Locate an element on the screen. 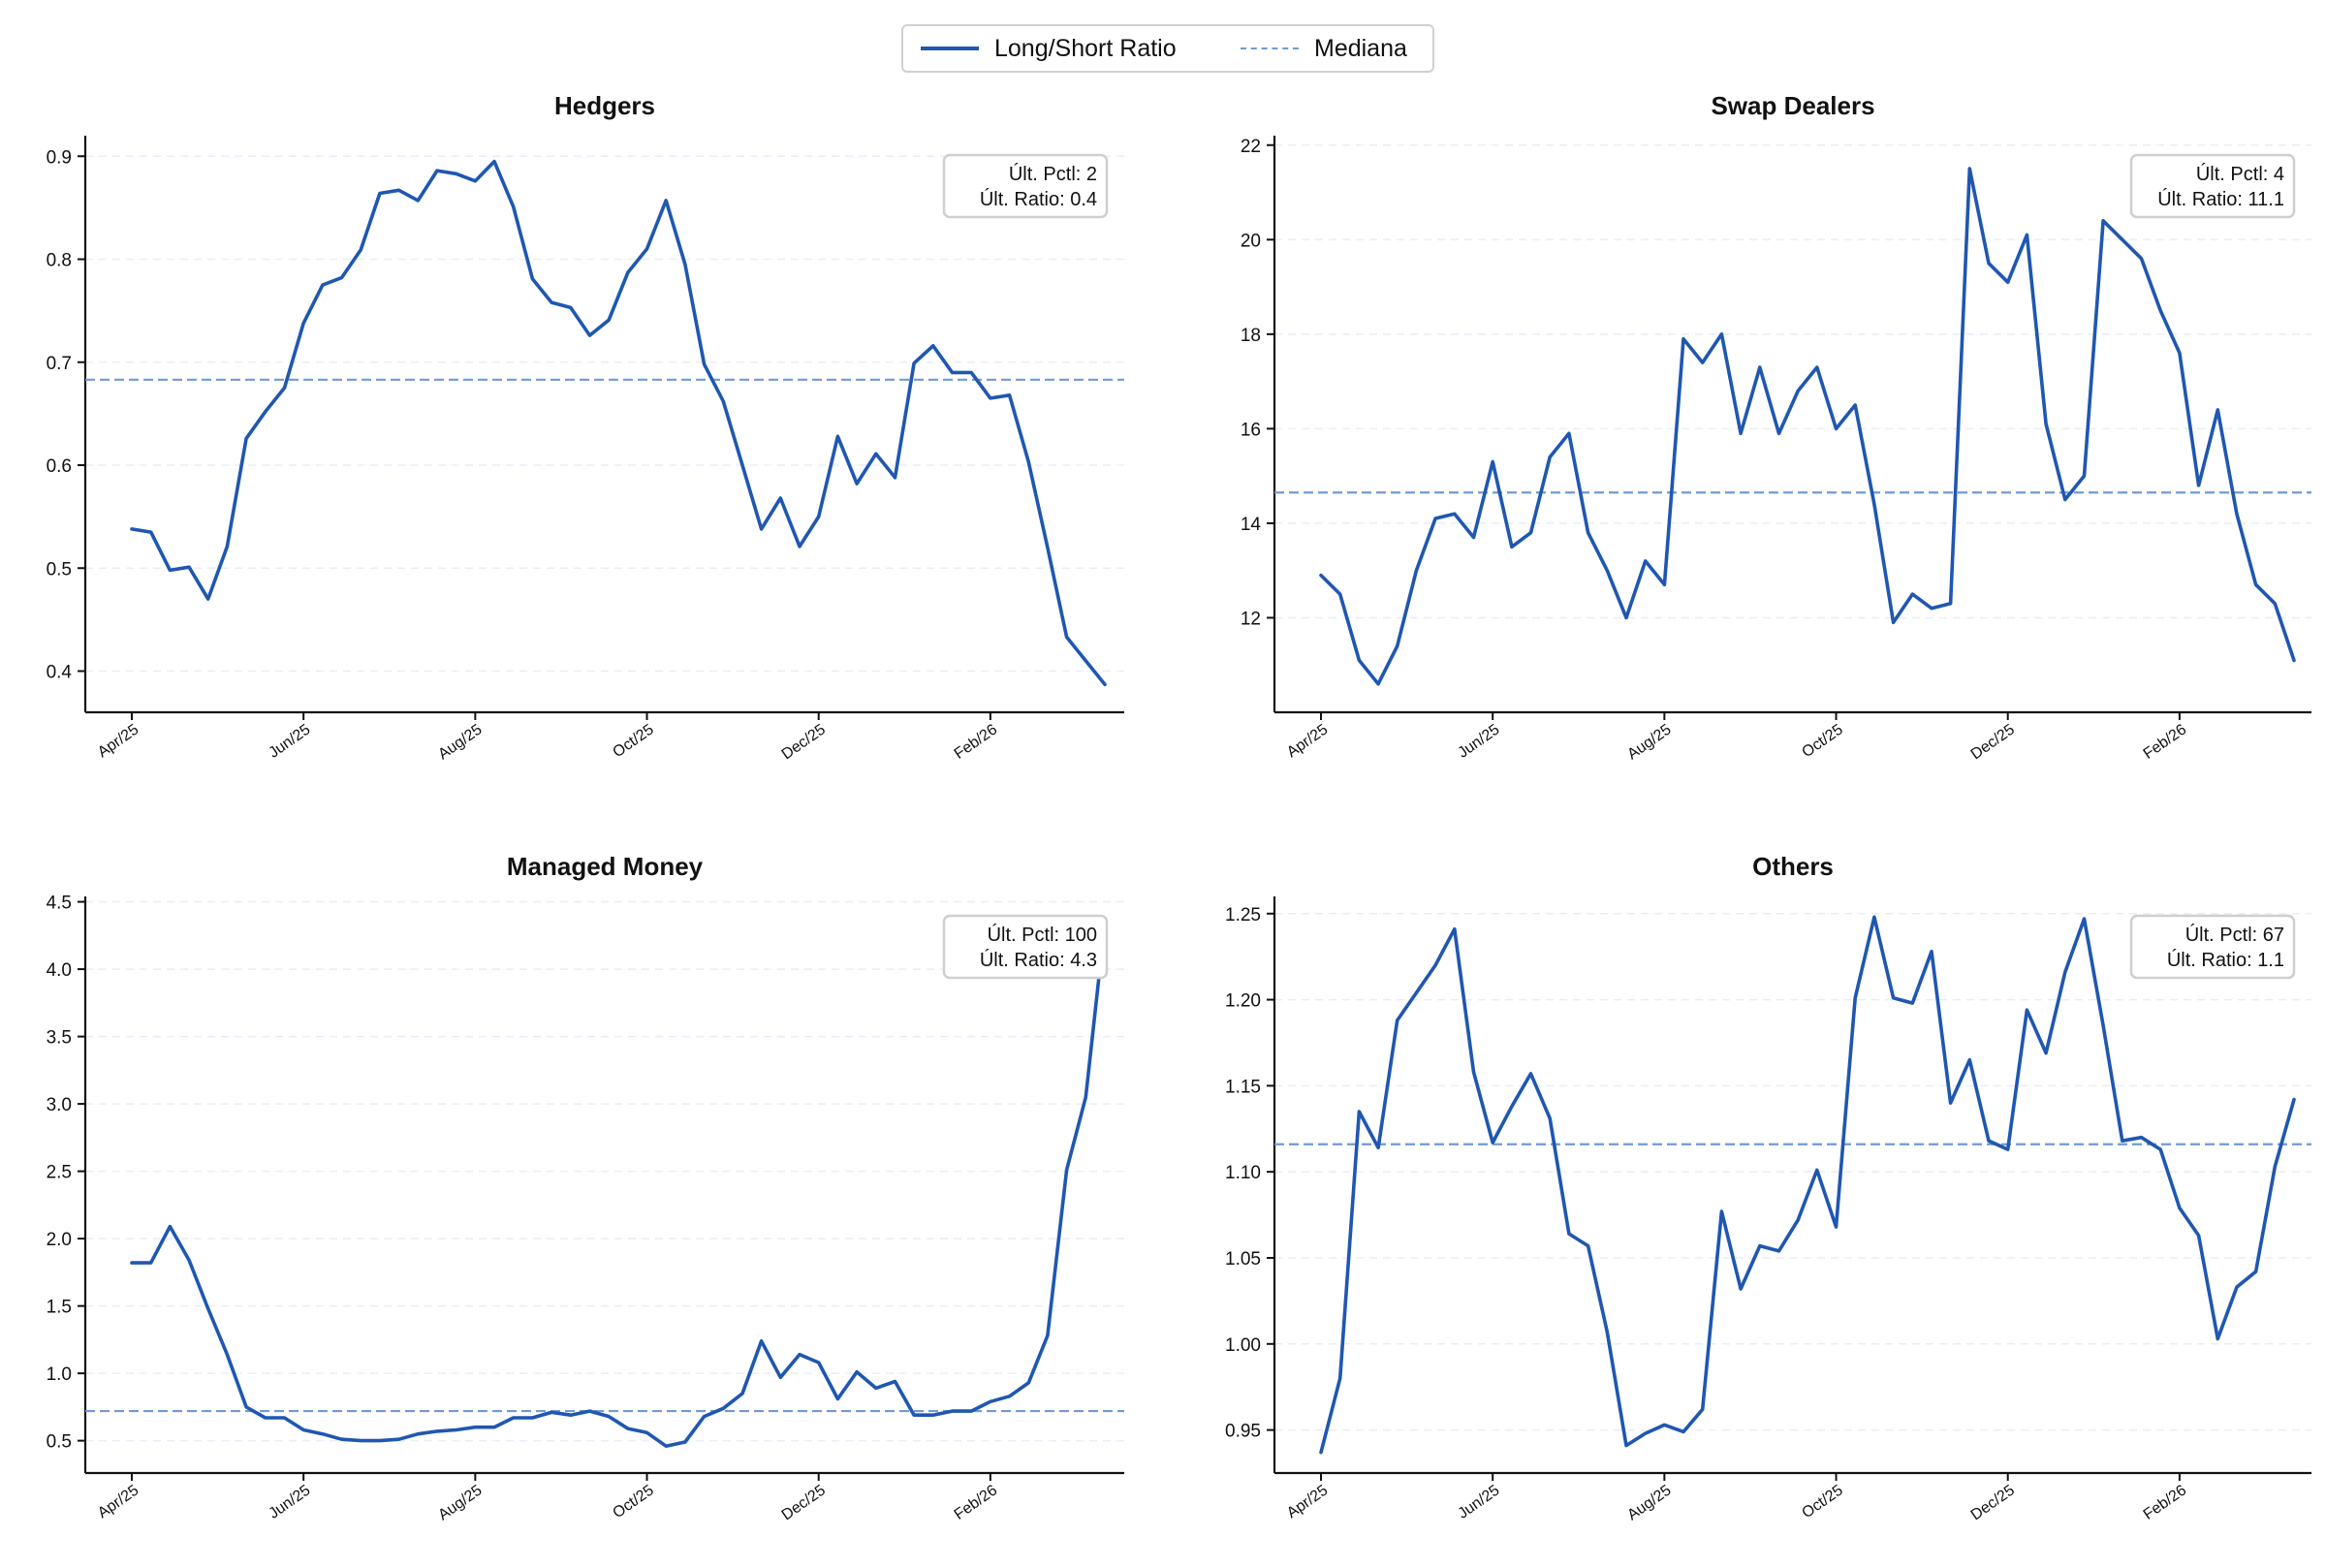  y-tick-label: 0.8 is located at coordinates (59, 261).